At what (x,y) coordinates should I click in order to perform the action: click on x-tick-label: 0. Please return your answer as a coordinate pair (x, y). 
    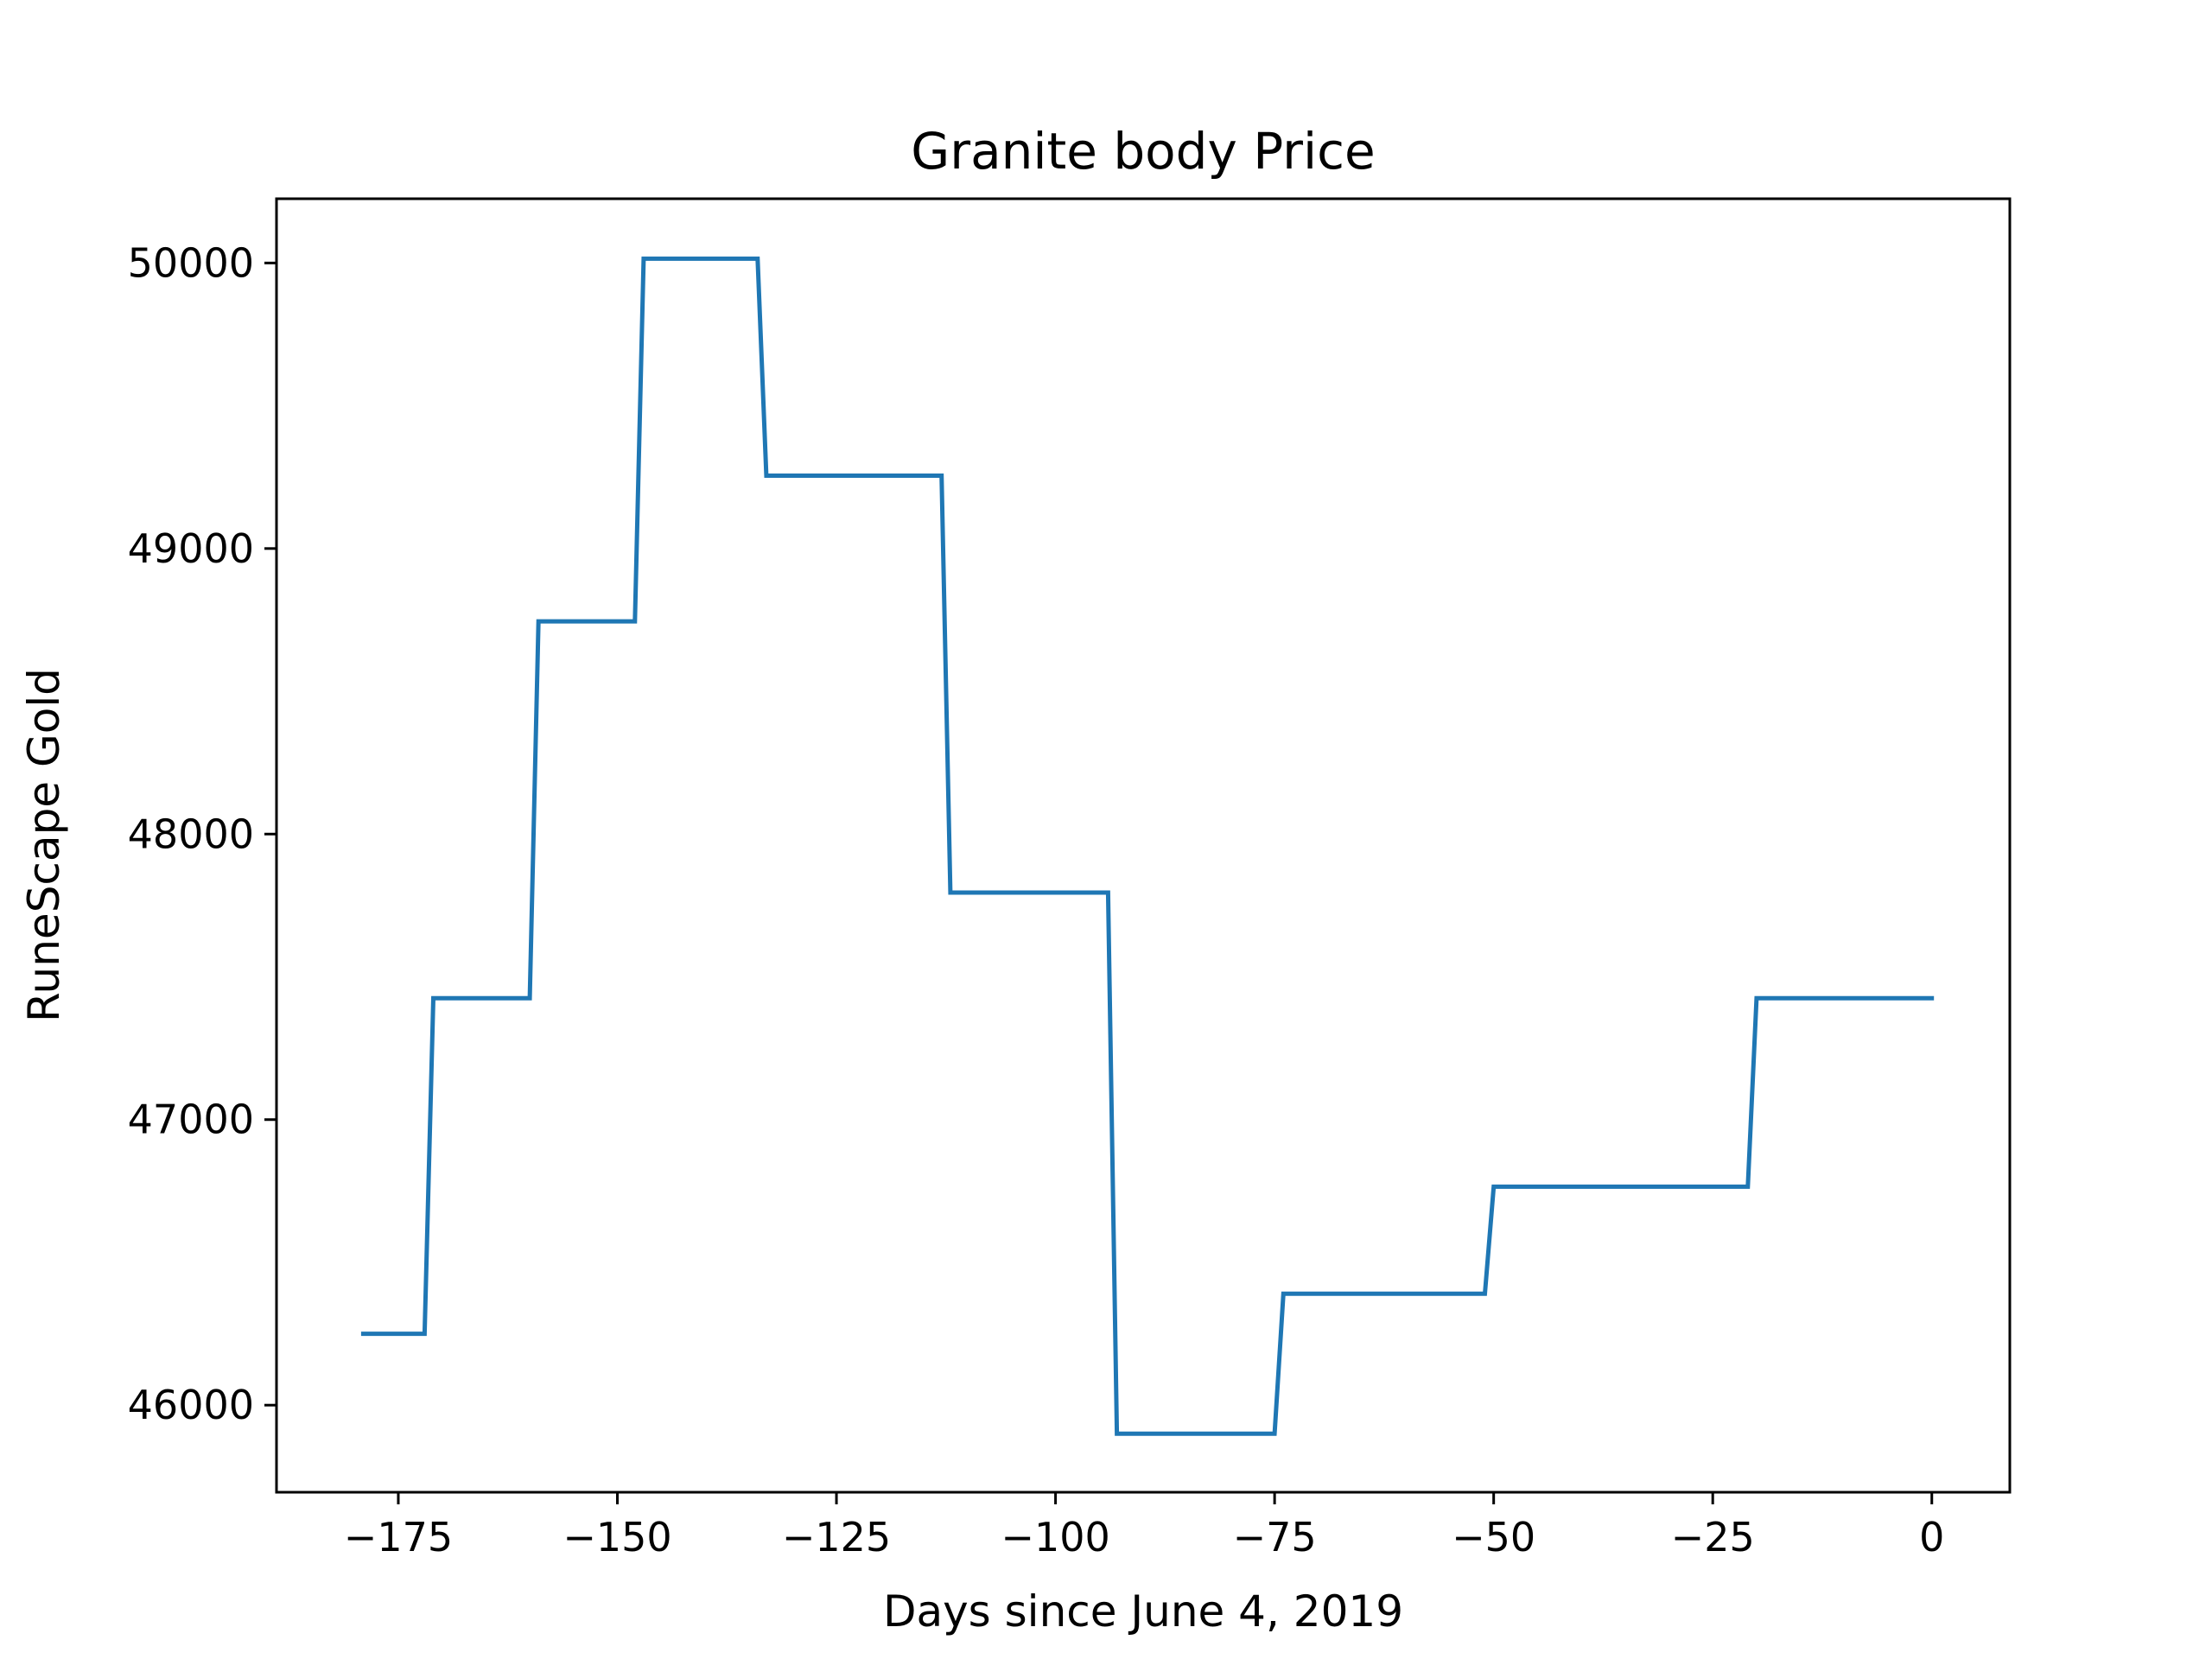
    Looking at the image, I should click on (1931, 1537).